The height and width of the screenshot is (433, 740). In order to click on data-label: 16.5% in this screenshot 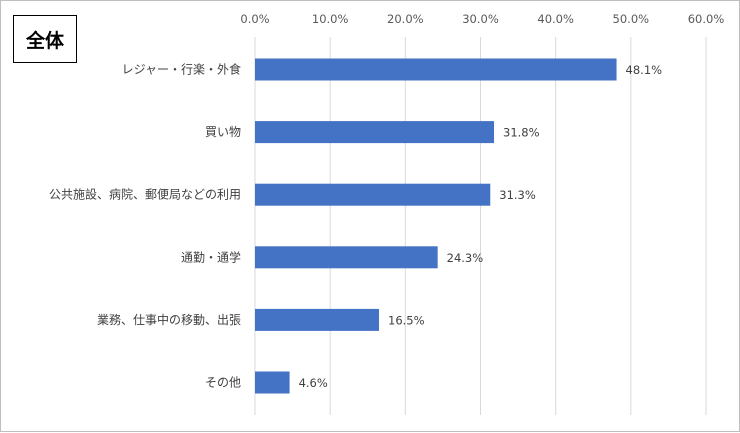, I will do `click(406, 320)`.